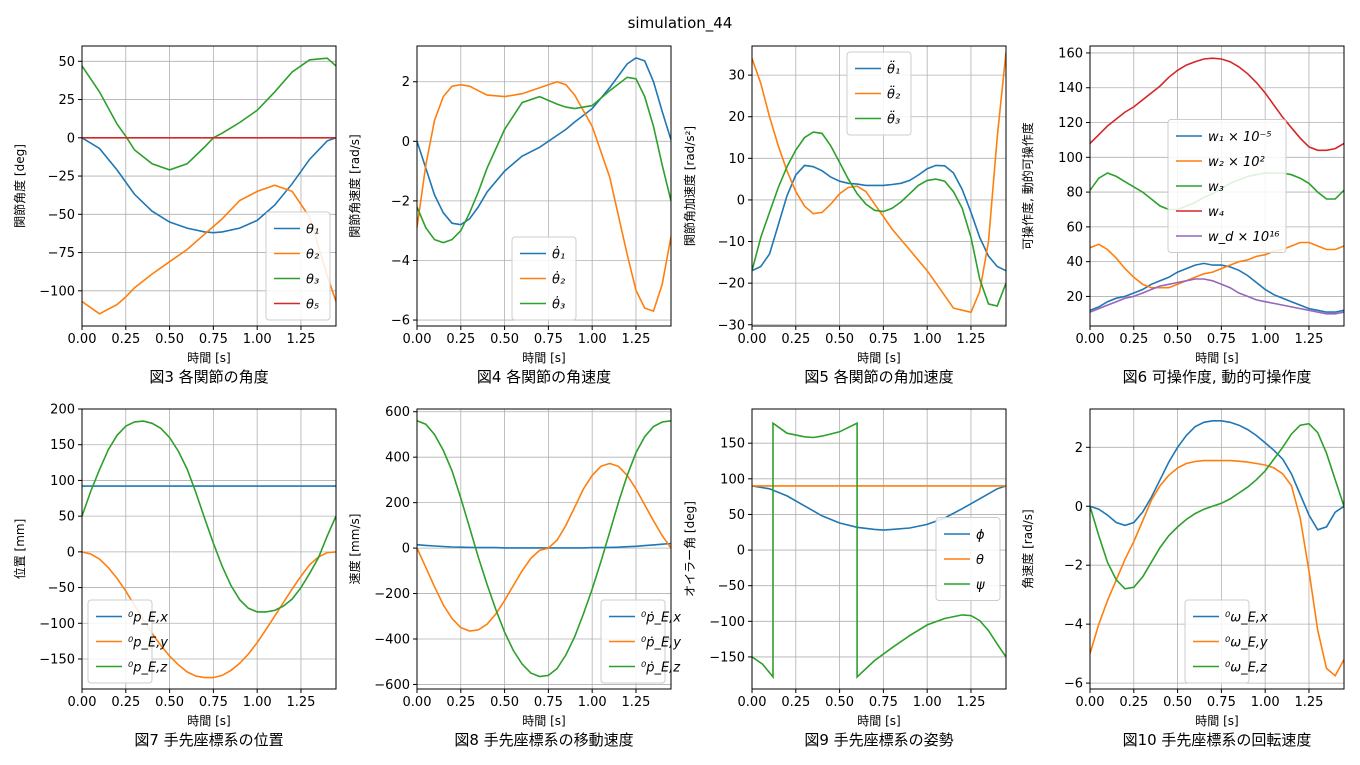 Image resolution: width=1360 pixels, height=765 pixels. I want to click on y-tick-label: 30, so click(736, 76).